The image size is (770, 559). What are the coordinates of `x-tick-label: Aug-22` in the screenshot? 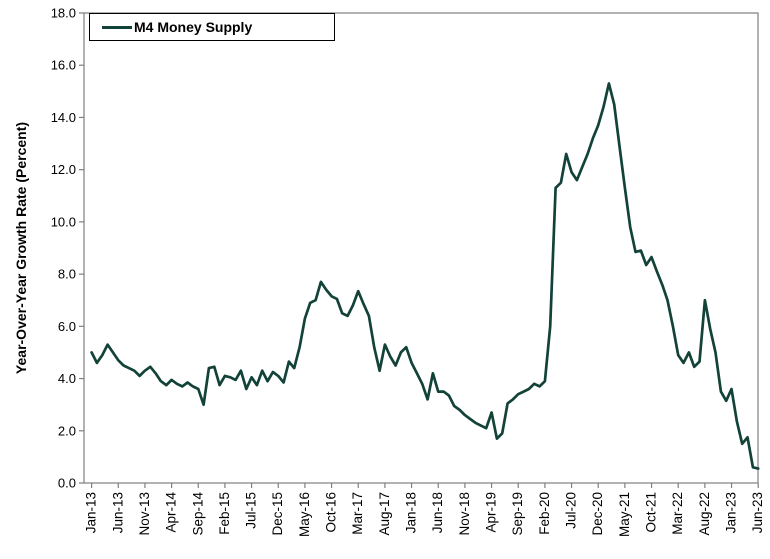 It's located at (704, 514).